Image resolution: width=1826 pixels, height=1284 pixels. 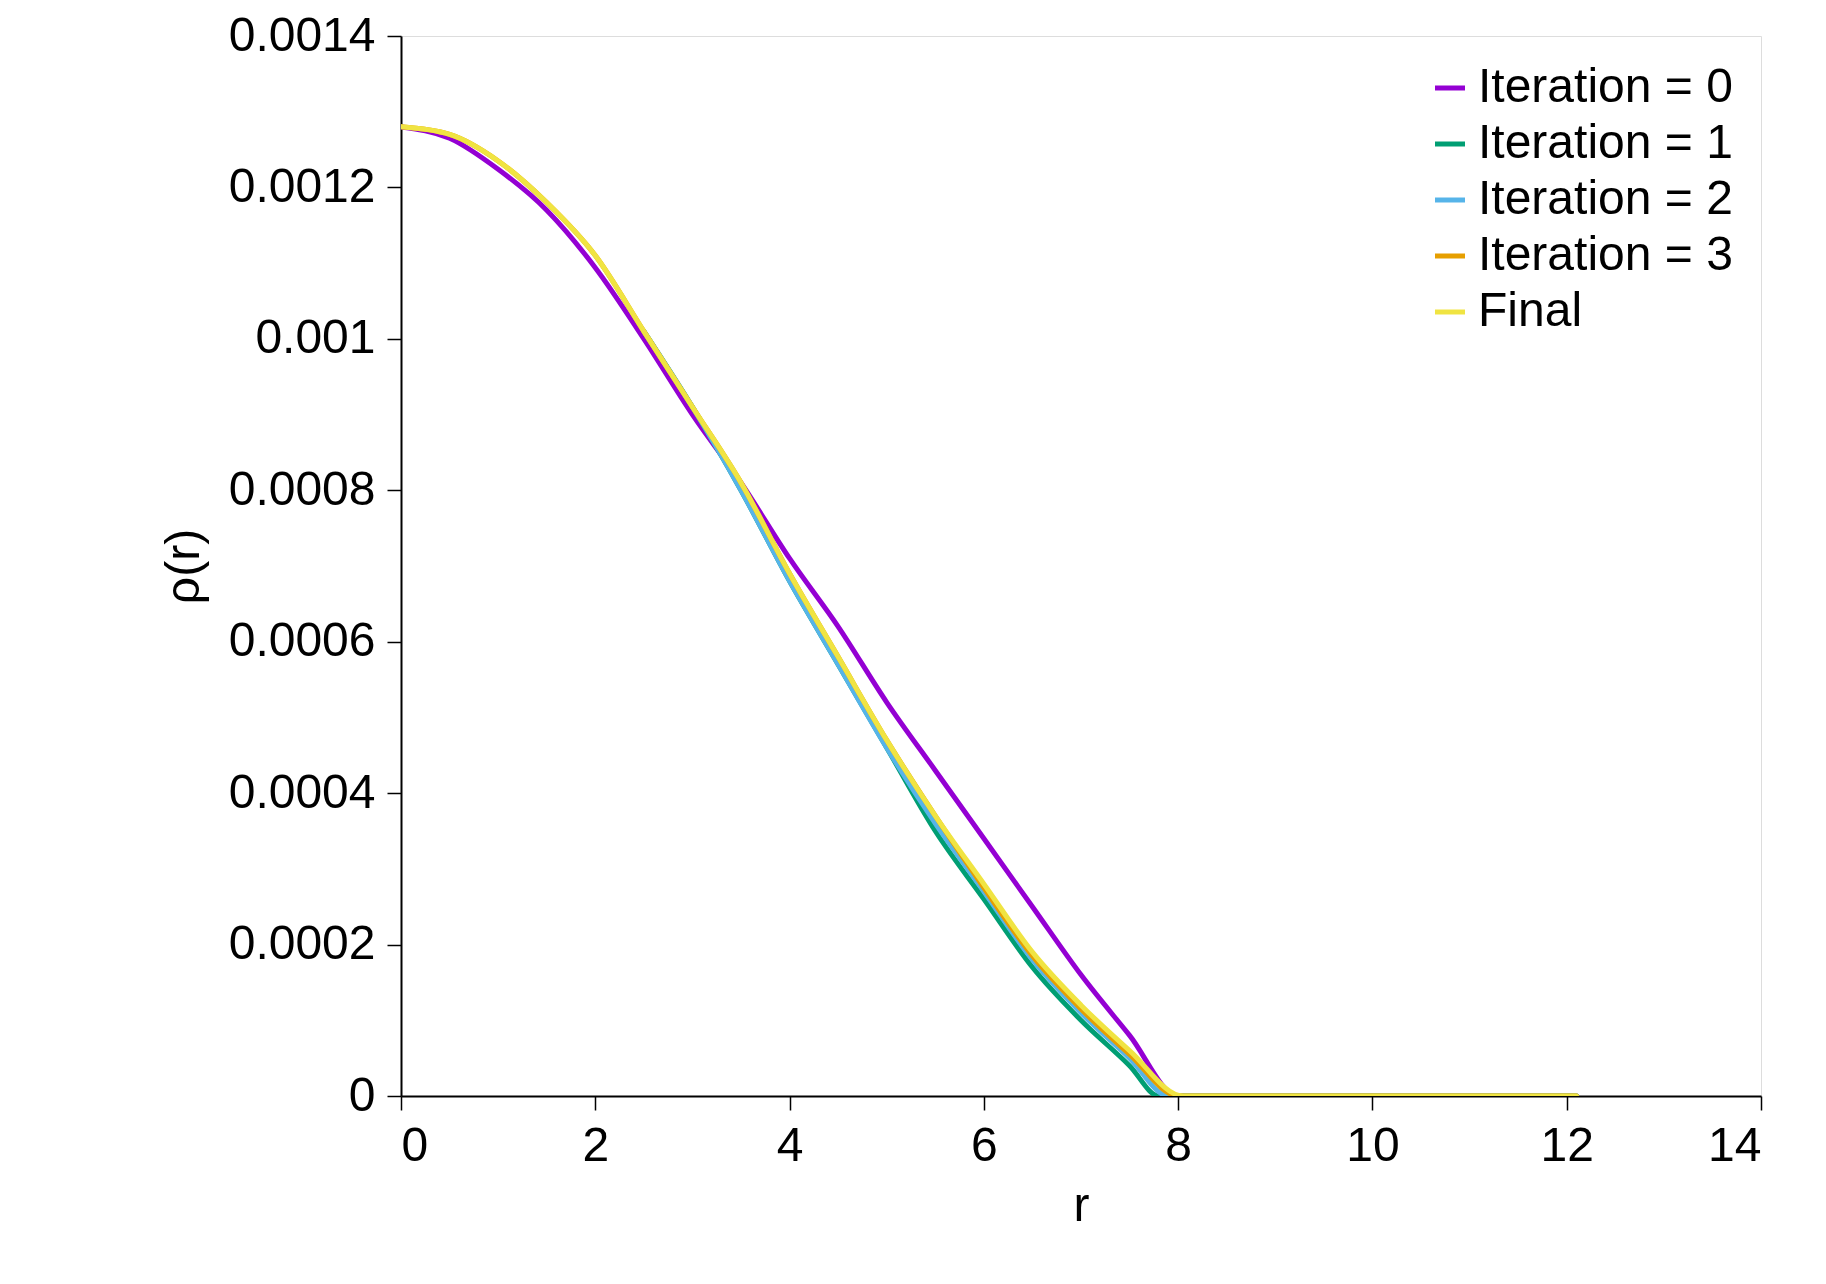 I want to click on legend-label: Iteration = 0, so click(x=1605, y=85).